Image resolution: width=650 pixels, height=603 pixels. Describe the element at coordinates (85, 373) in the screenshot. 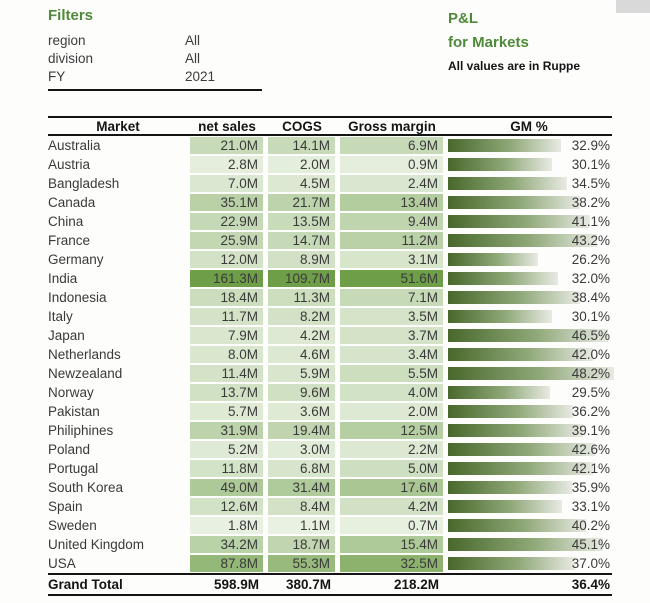

I see `market-cell: Newzealand` at that location.